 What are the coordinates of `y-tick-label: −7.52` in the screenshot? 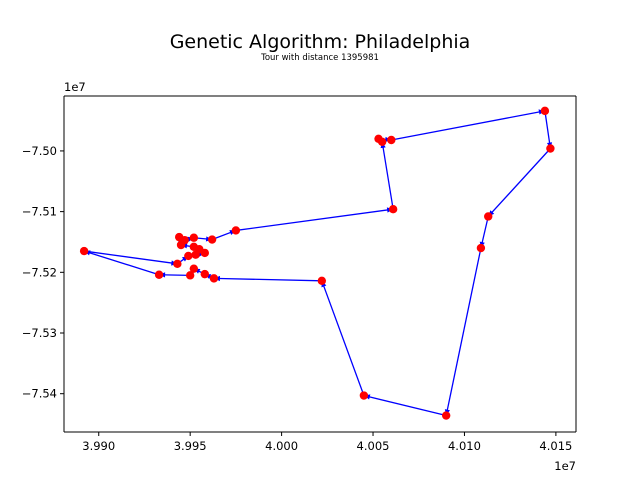 It's located at (39, 272).